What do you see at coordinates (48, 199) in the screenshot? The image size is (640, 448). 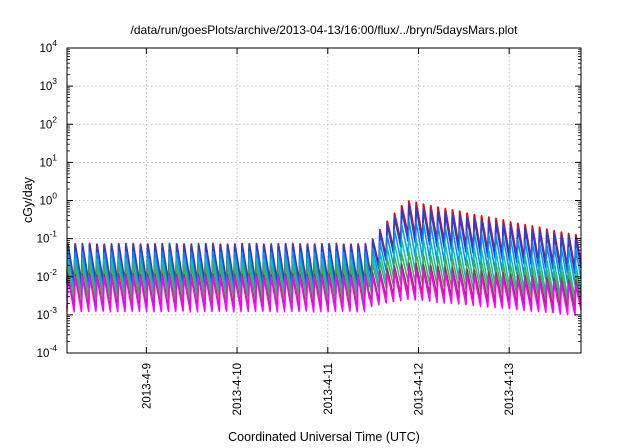 I see `y-tick-label: 10⁰` at bounding box center [48, 199].